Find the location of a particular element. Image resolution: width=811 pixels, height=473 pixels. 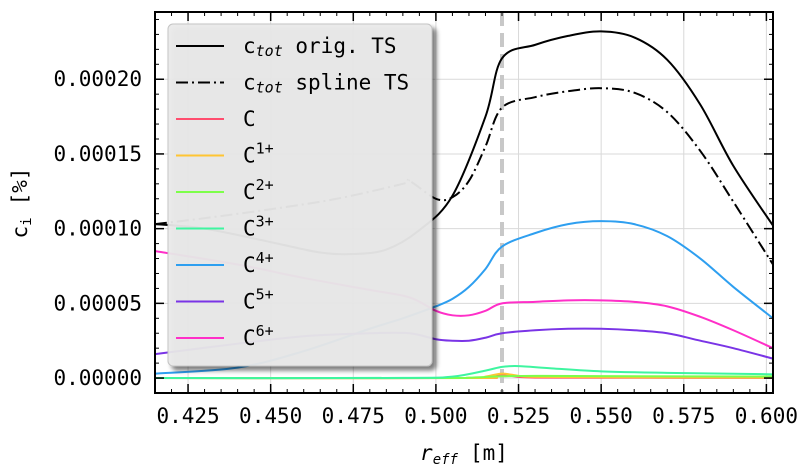

y-axis-label-sub: i is located at coordinates (27, 221).